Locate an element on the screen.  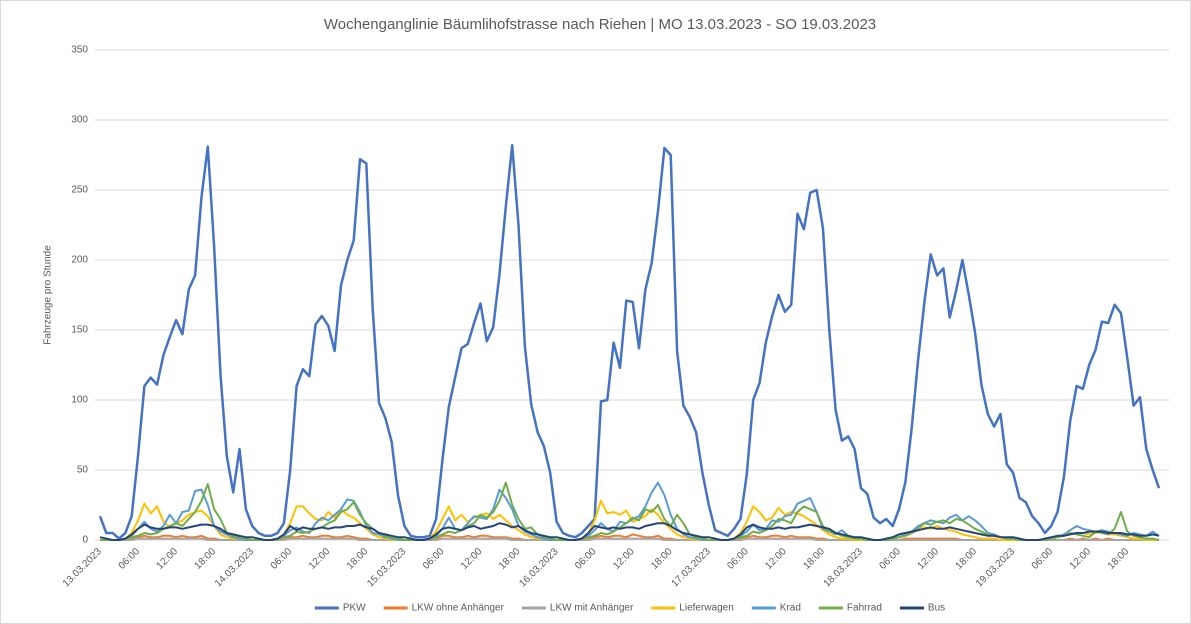
y-tick-label: 50 is located at coordinates (83, 470).